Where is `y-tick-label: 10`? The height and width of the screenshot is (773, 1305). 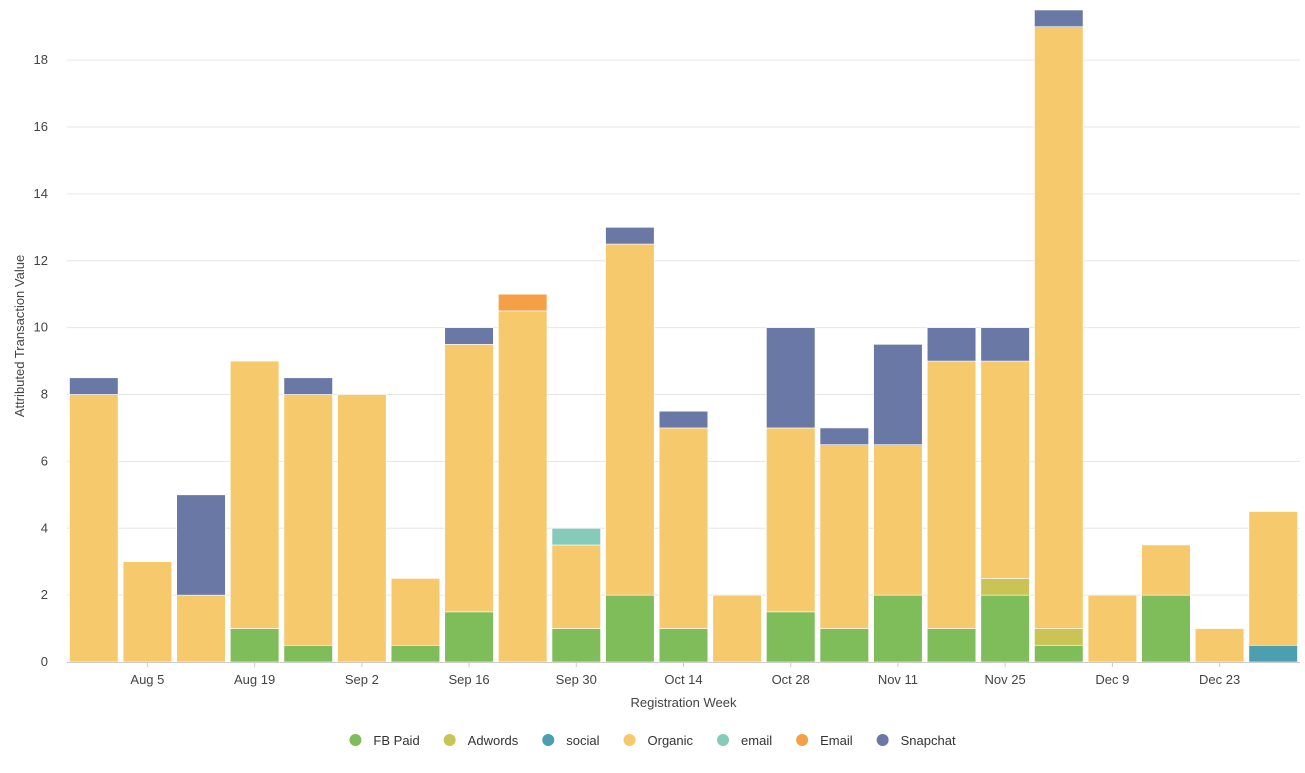
y-tick-label: 10 is located at coordinates (41, 327).